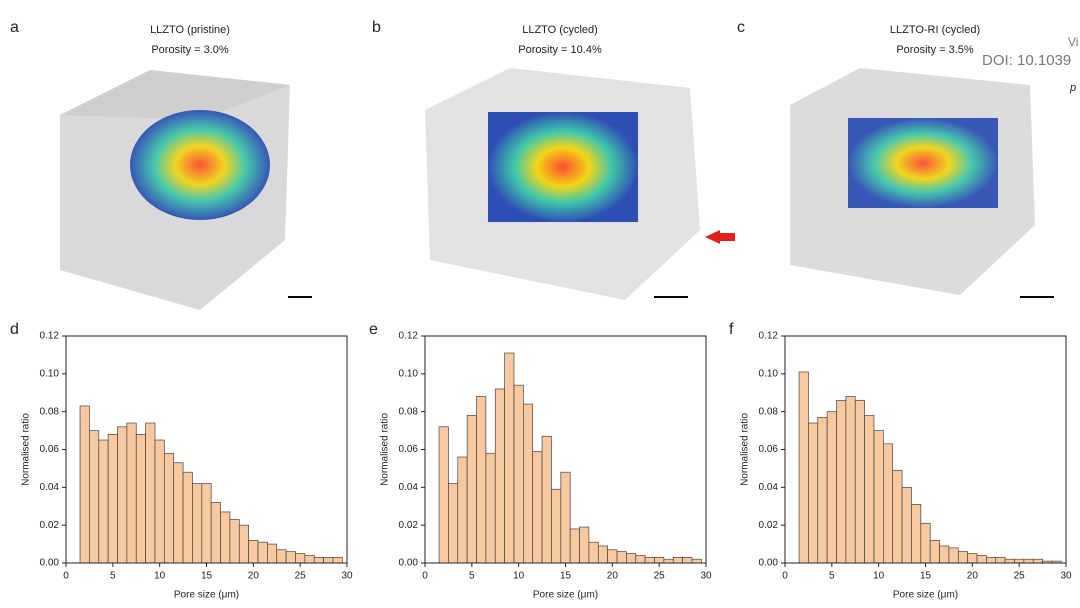 This screenshot has height=608, width=1080. What do you see at coordinates (14, 329) in the screenshot?
I see `panel-letter: d` at bounding box center [14, 329].